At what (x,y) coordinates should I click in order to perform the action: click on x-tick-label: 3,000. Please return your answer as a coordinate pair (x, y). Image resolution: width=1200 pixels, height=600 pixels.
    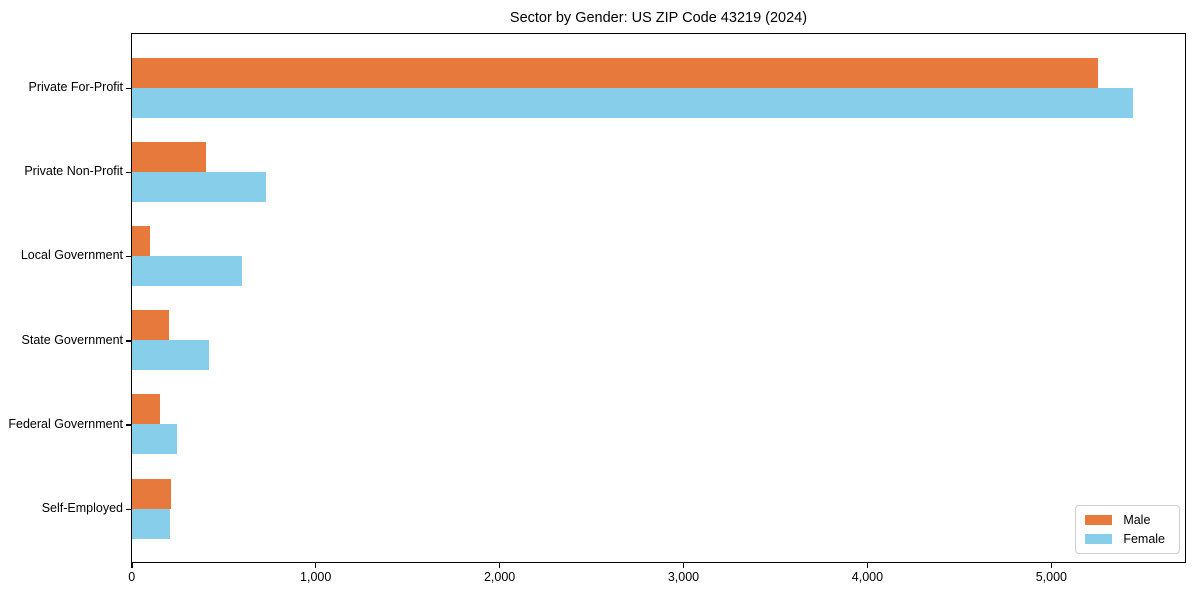
    Looking at the image, I should click on (683, 577).